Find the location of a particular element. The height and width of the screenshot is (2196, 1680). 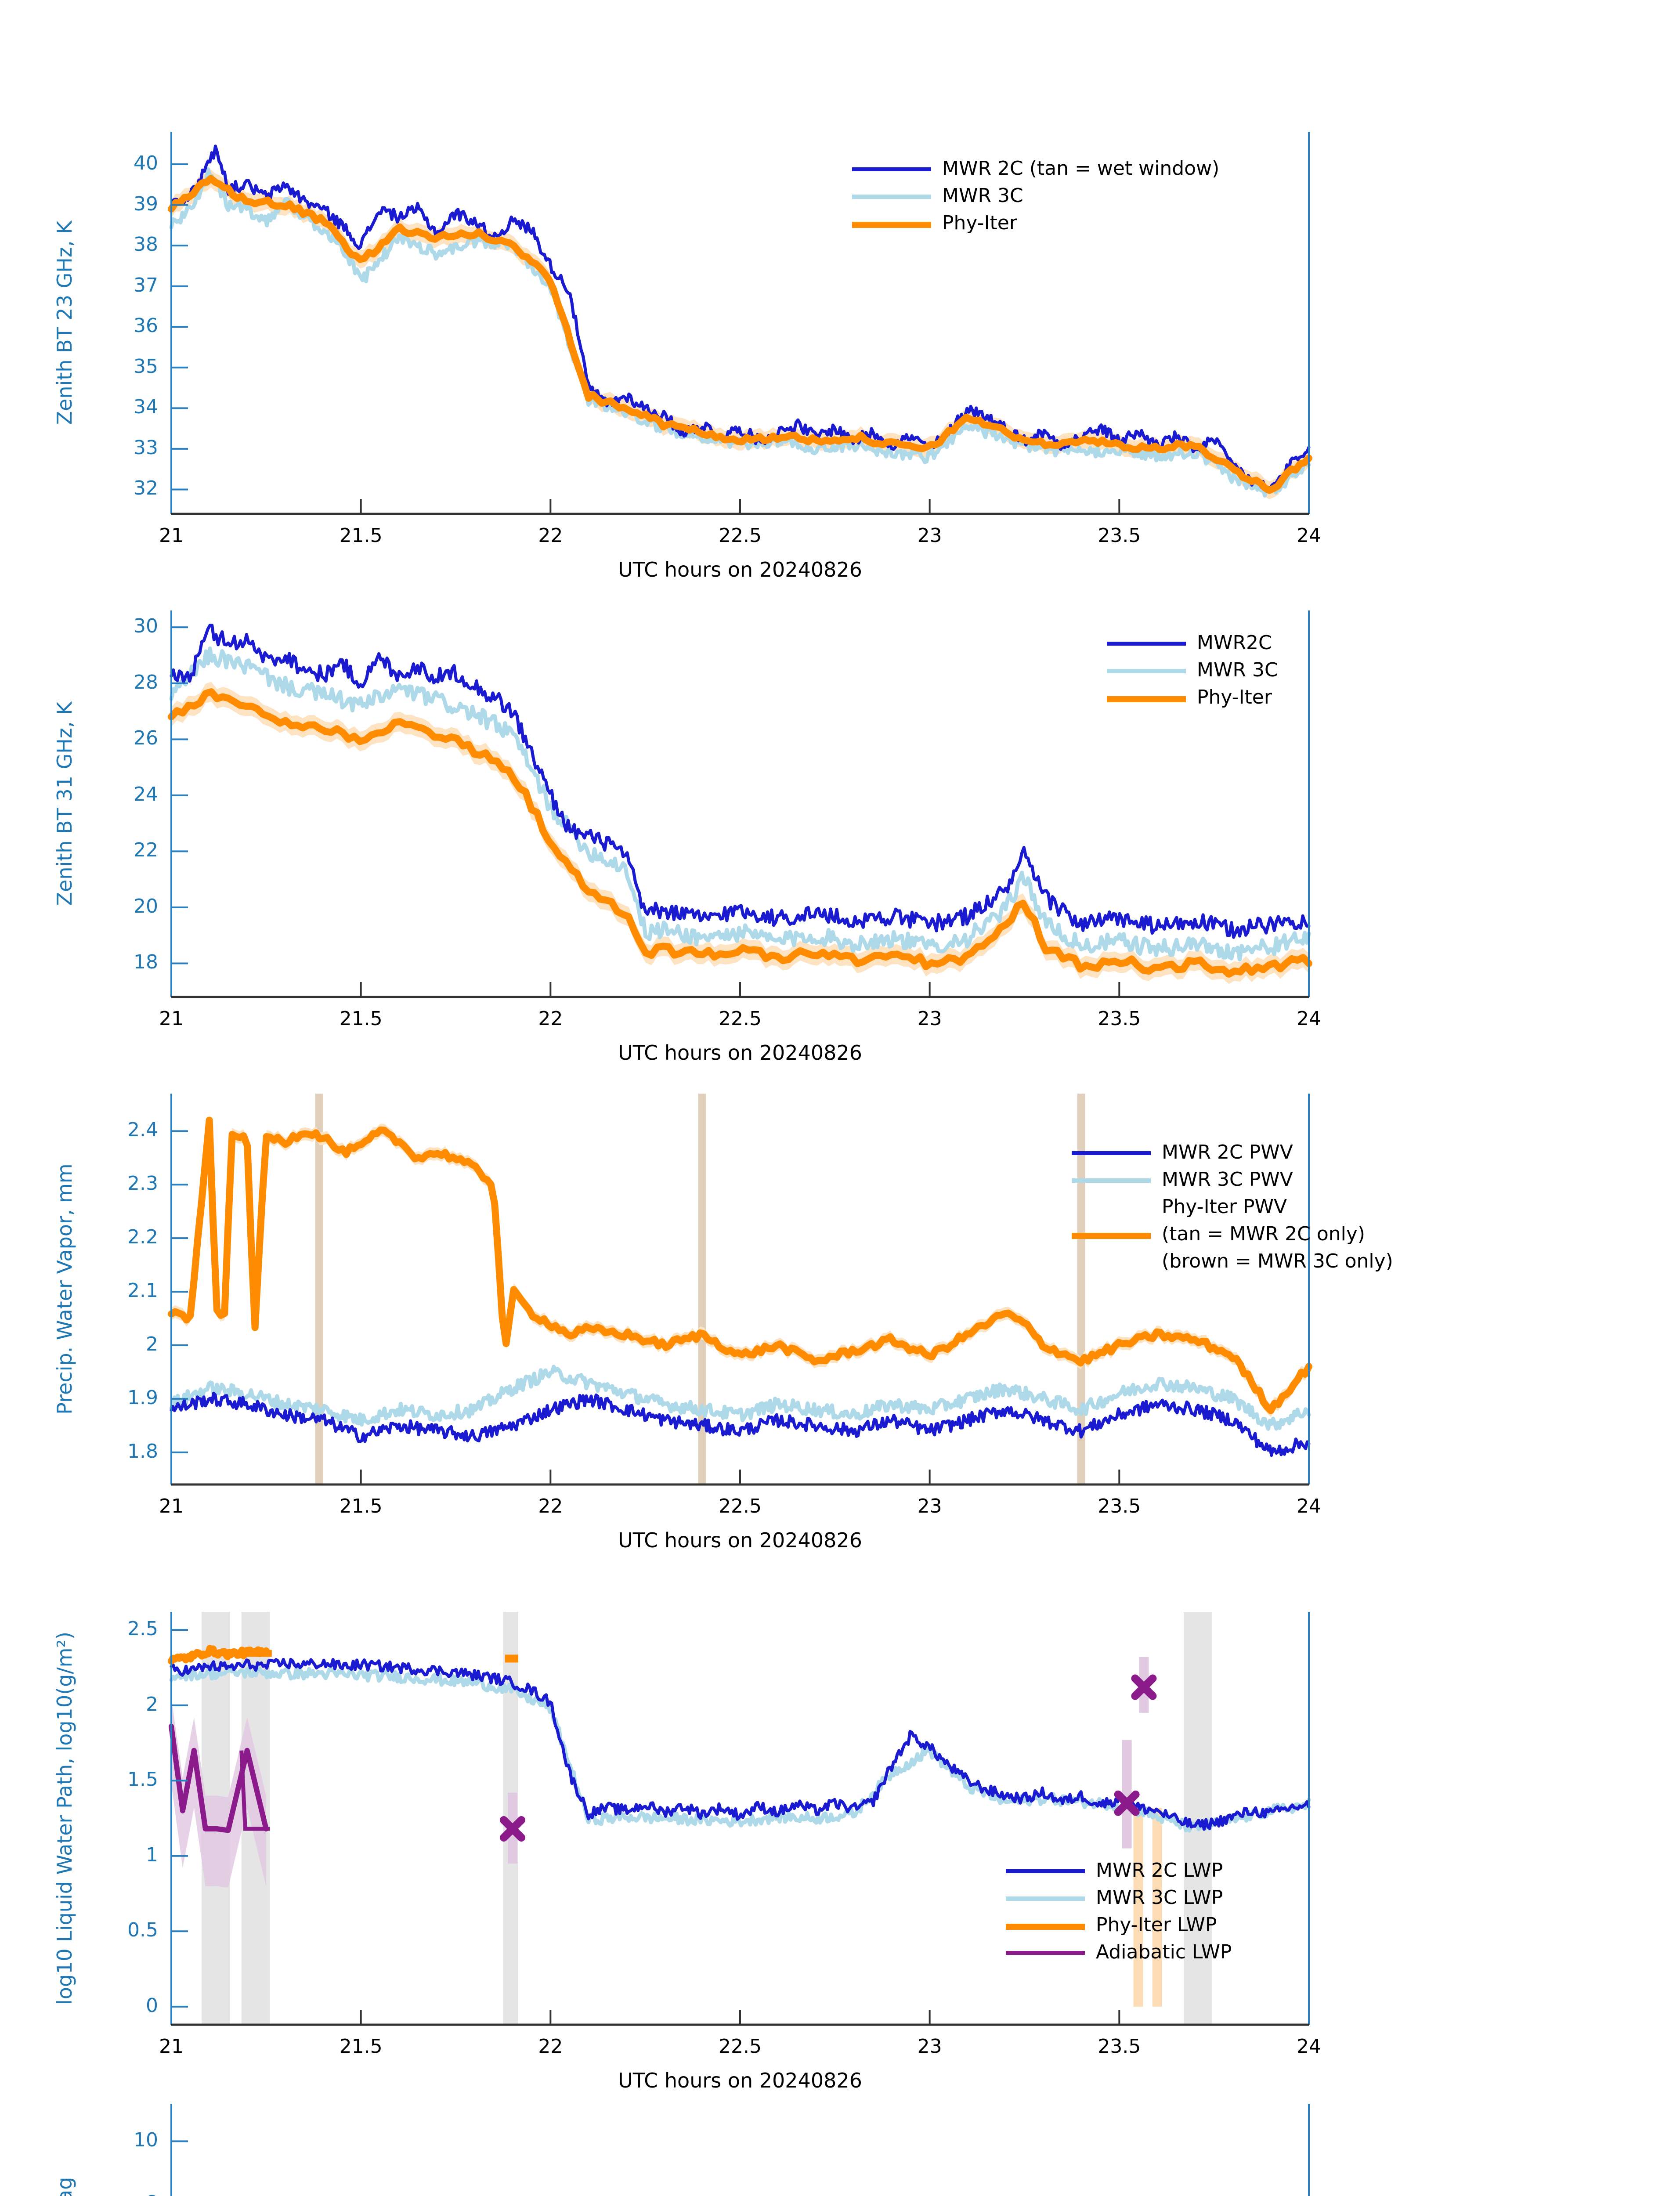

y-tick-label: 0 is located at coordinates (152, 2006).